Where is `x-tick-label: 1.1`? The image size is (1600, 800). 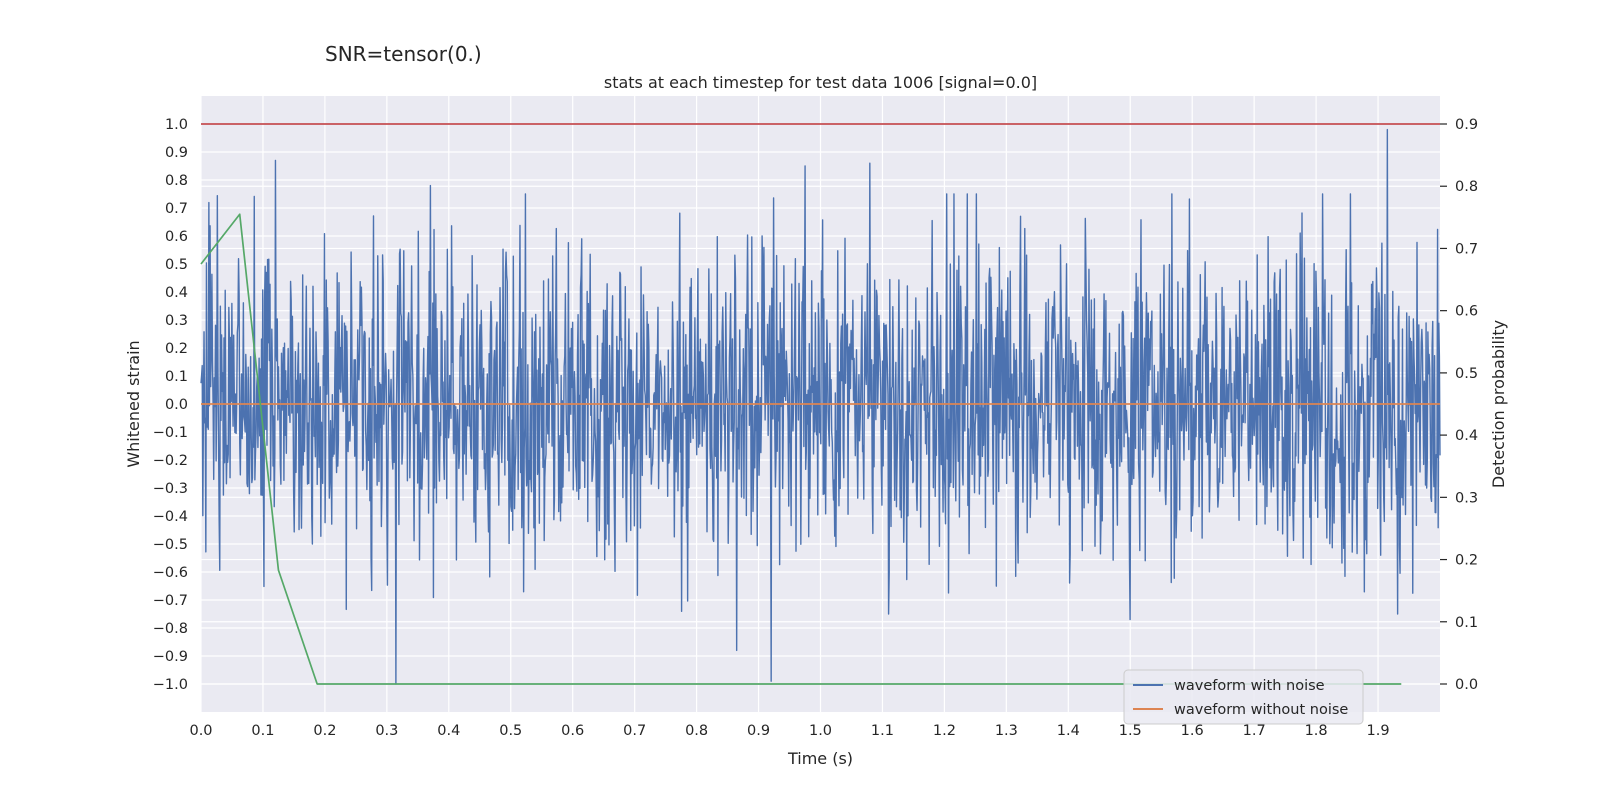 x-tick-label: 1.1 is located at coordinates (882, 731).